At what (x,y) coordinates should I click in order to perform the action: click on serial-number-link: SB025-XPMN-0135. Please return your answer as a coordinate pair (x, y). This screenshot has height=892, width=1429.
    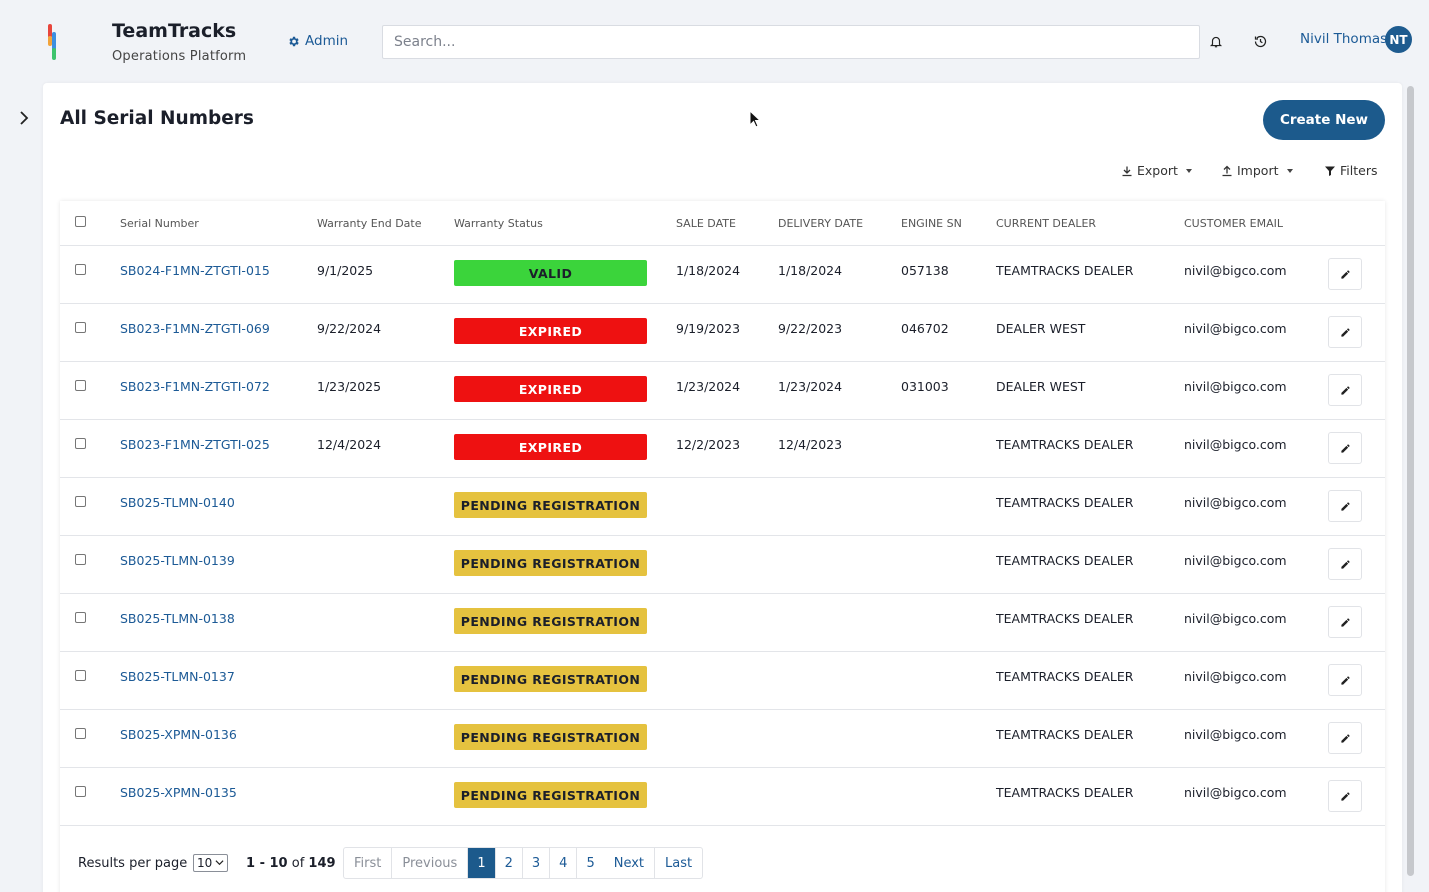
    Looking at the image, I should click on (178, 792).